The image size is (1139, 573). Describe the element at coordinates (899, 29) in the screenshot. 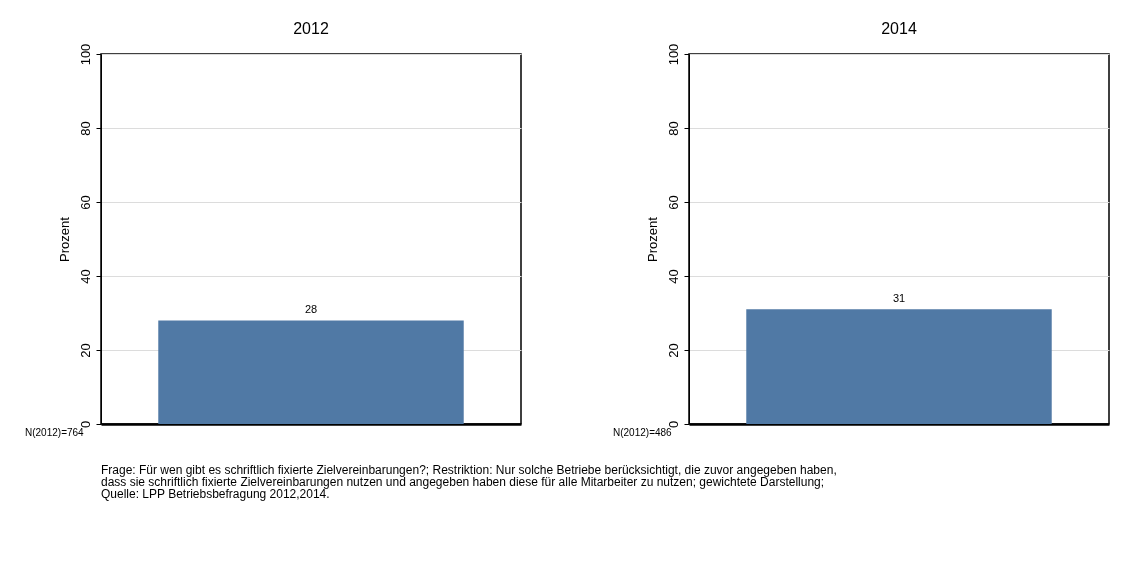

I see `chart-title: 2014` at that location.